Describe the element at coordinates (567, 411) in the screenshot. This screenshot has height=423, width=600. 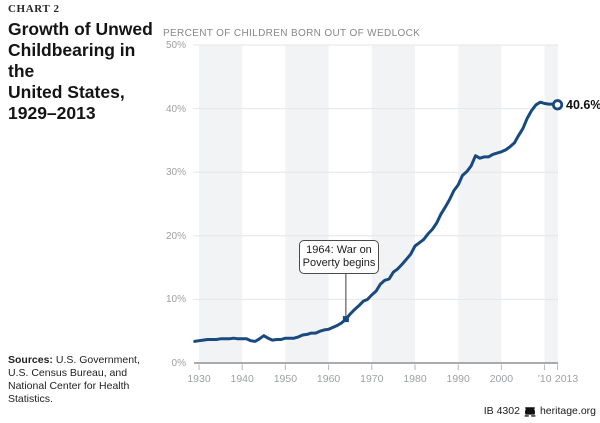
I see `site-link: heritage.org` at that location.